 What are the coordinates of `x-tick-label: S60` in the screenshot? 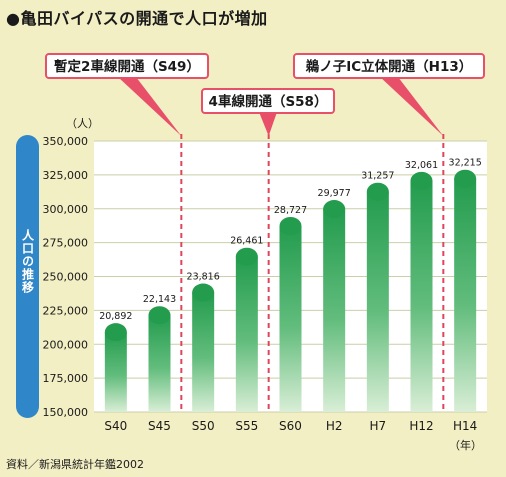 It's located at (290, 426).